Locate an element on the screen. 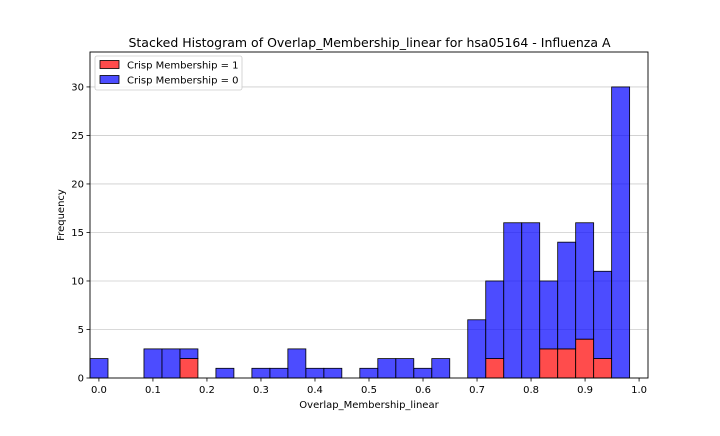 Image resolution: width=720 pixels, height=436 pixels. legend-box is located at coordinates (168, 73).